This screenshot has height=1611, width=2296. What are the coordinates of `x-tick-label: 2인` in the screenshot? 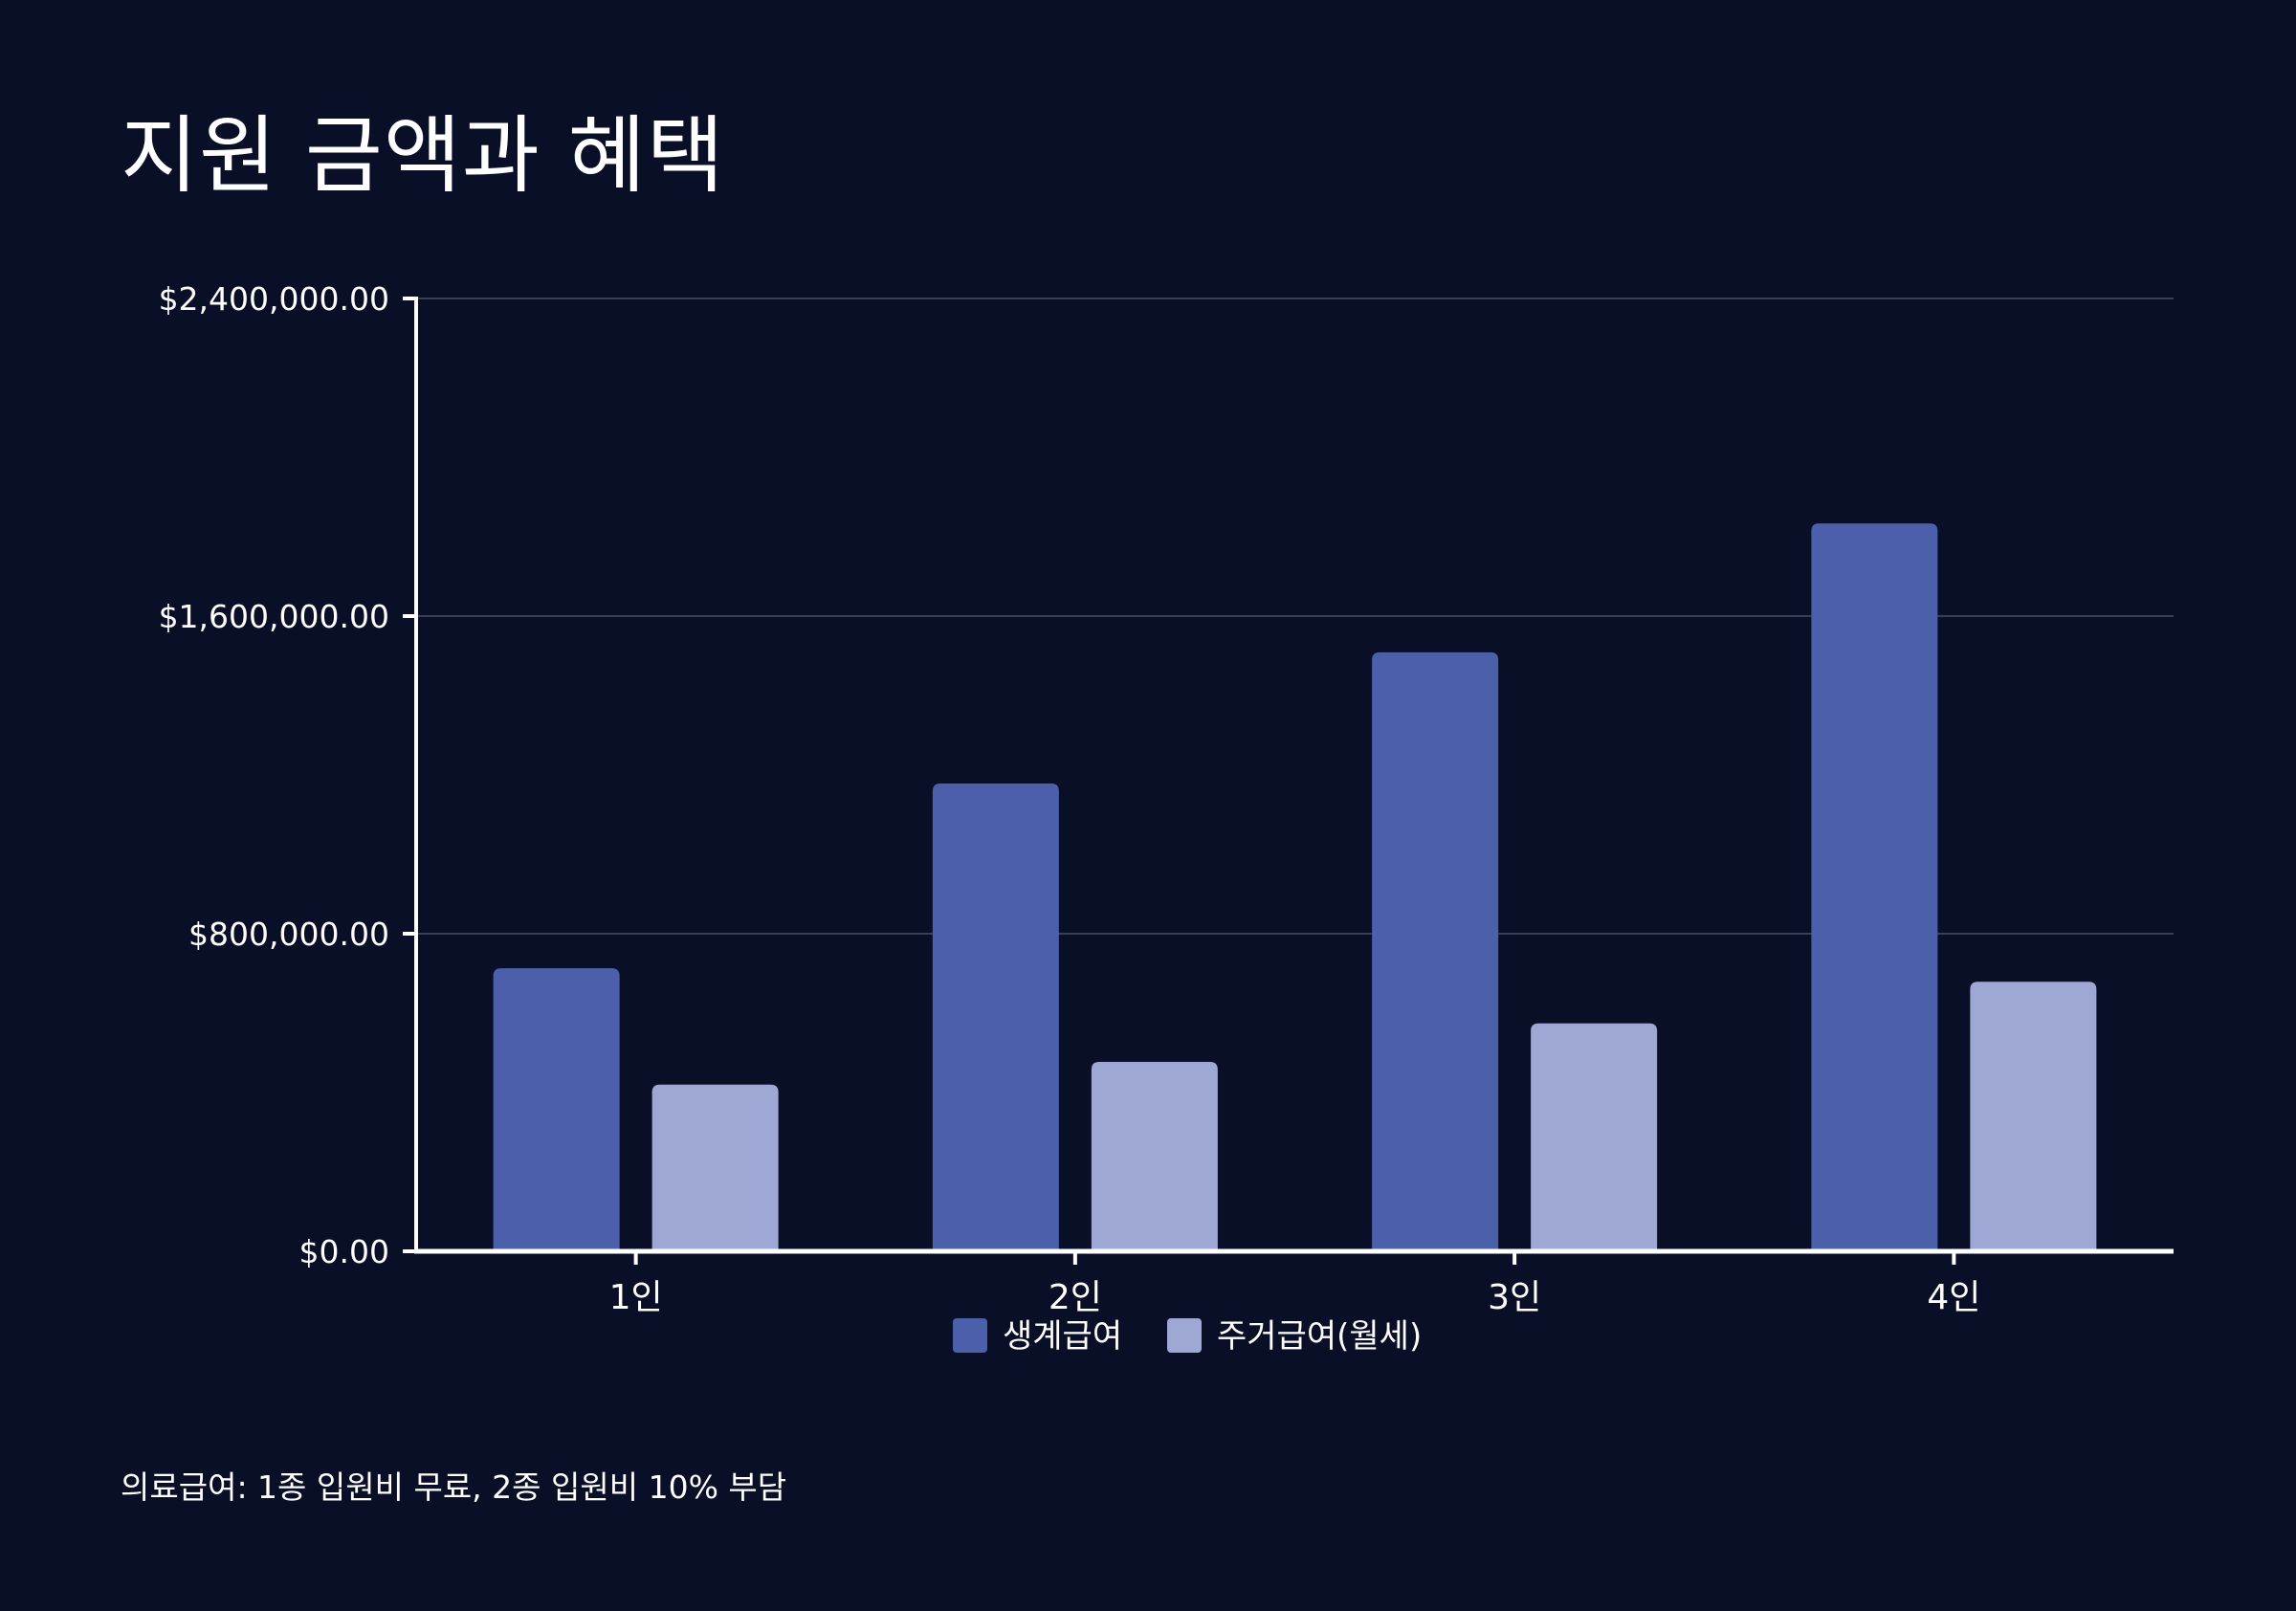 It's located at (1076, 1297).